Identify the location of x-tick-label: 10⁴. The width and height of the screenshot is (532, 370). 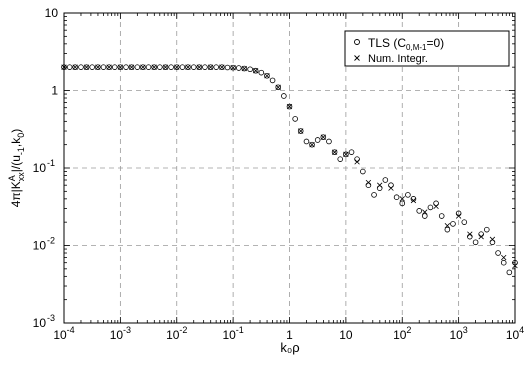
(515, 333).